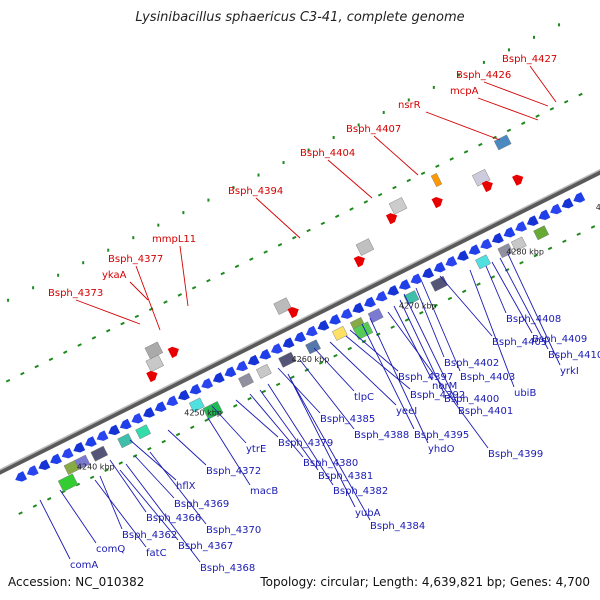  I want to click on lower-label: ubiB, so click(525, 393).